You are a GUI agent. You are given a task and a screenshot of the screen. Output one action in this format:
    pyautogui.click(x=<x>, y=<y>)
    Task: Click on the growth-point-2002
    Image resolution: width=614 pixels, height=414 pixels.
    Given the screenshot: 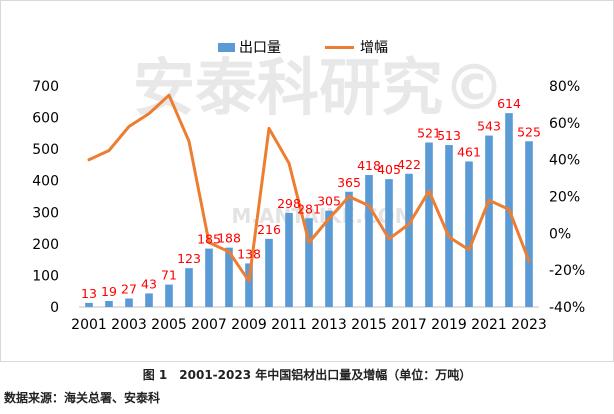 What is the action you would take?
    pyautogui.click(x=109, y=150)
    